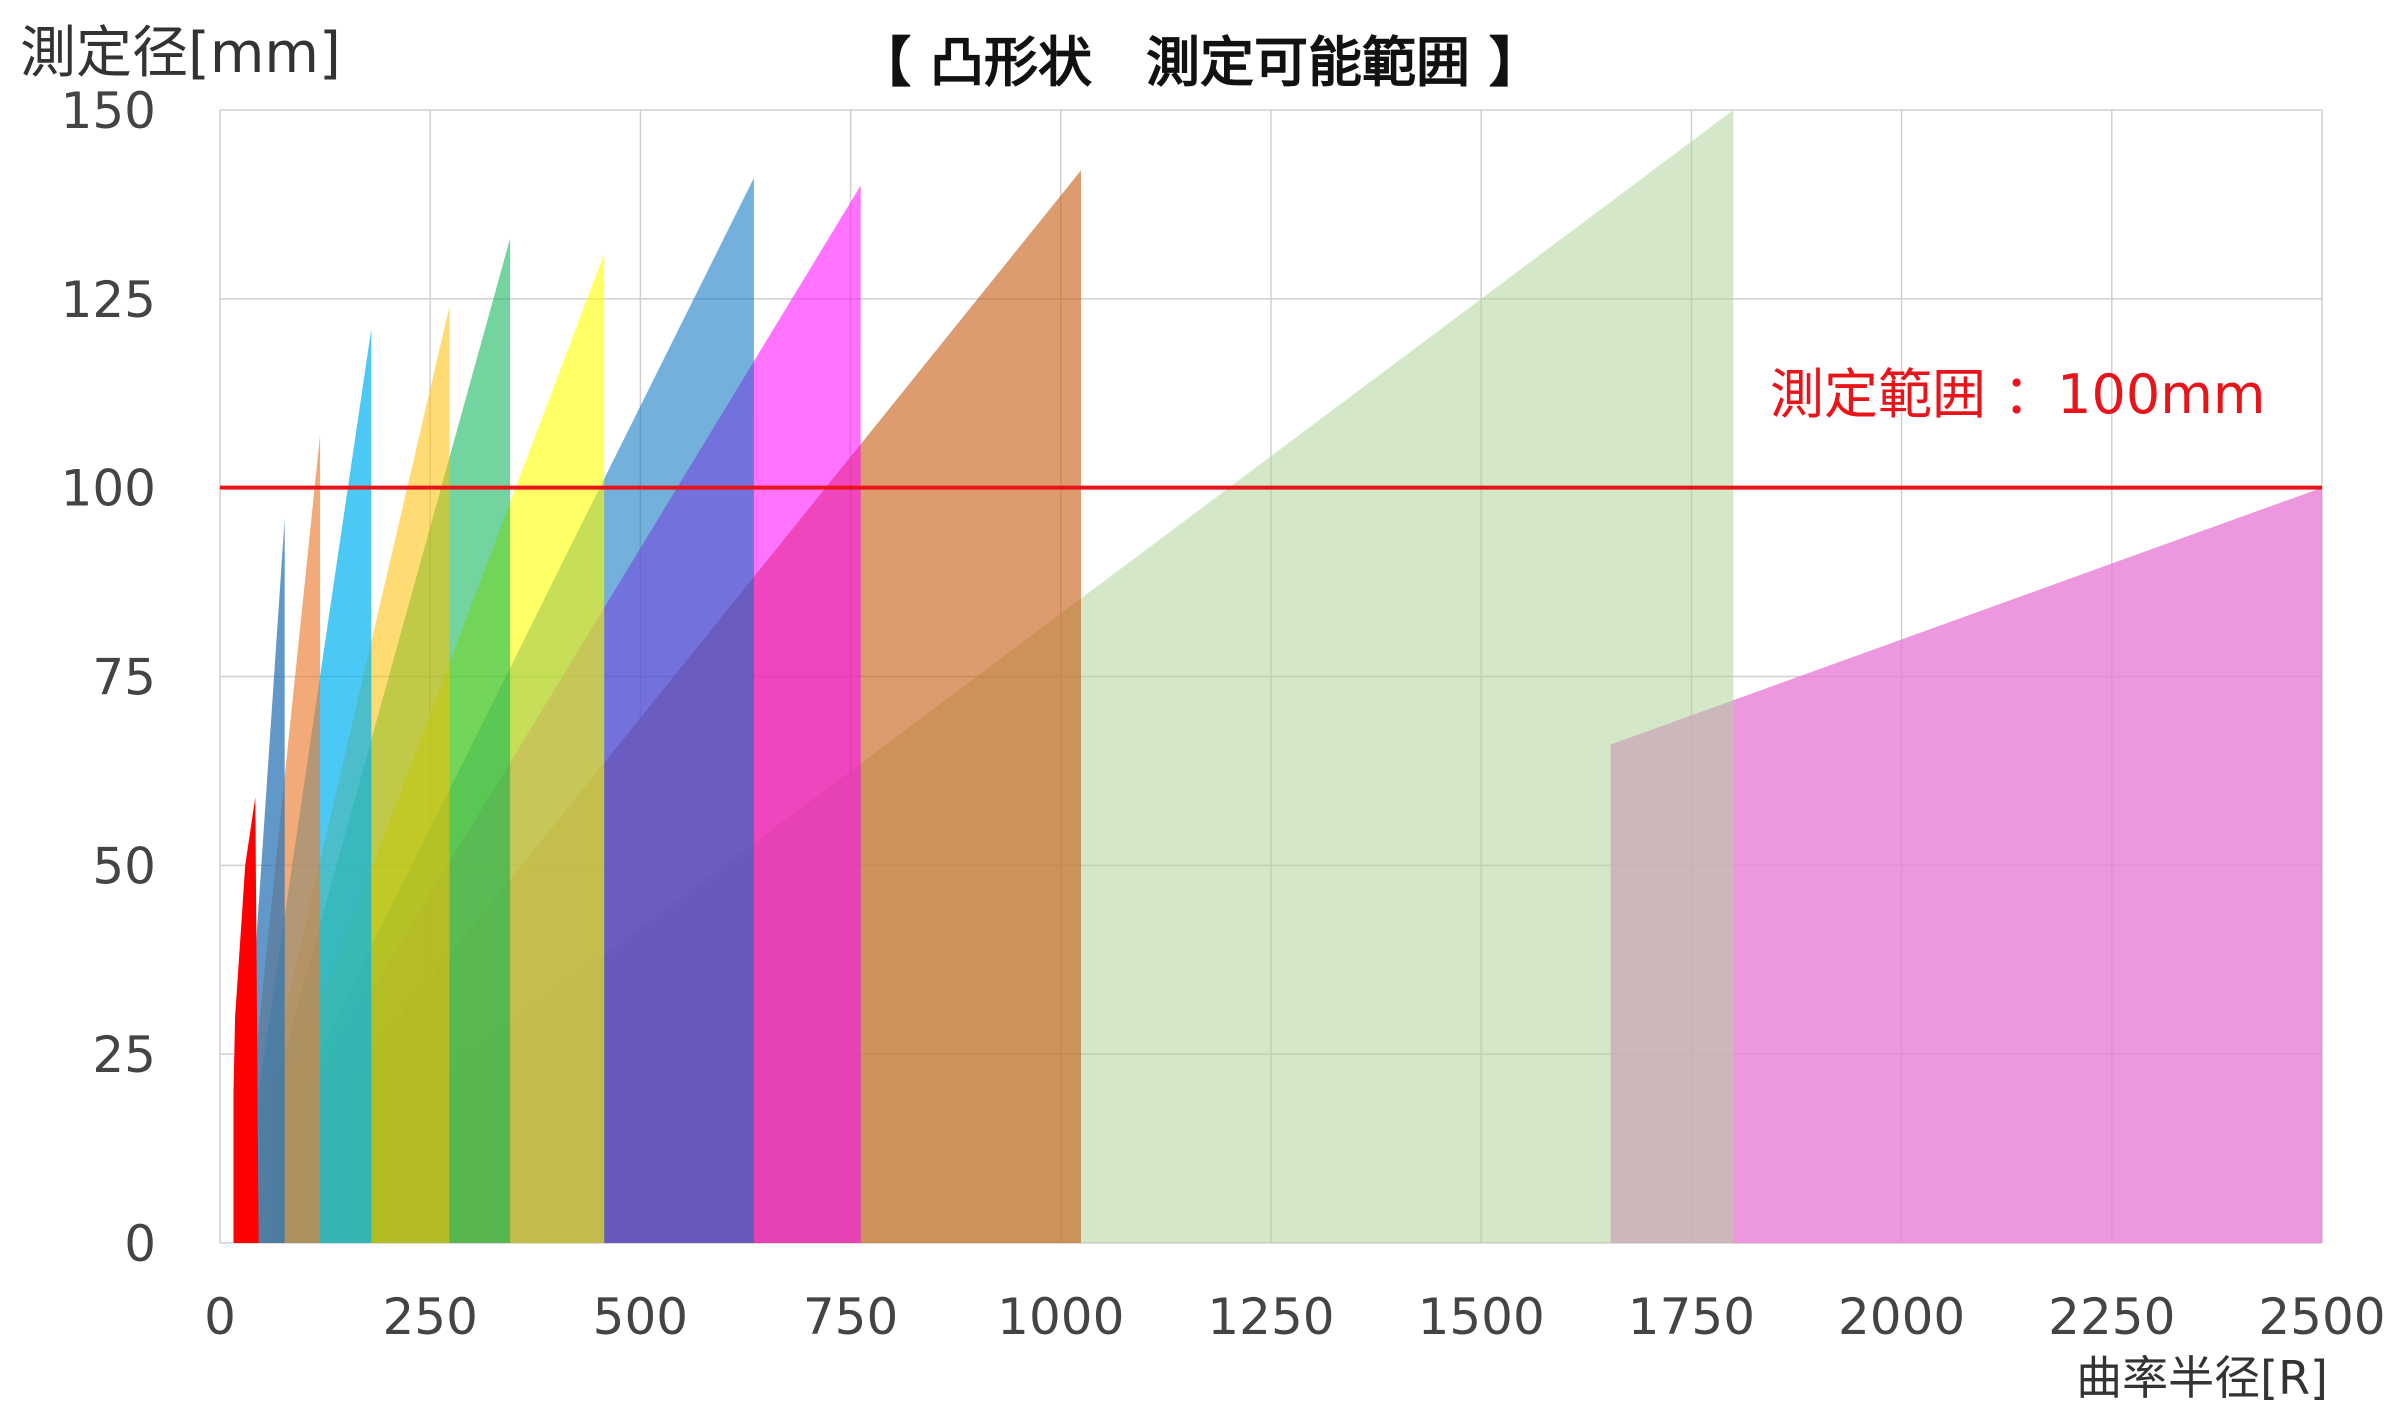 The width and height of the screenshot is (2400, 1408). Describe the element at coordinates (429, 1317) in the screenshot. I see `x-tick-label: 250` at that location.